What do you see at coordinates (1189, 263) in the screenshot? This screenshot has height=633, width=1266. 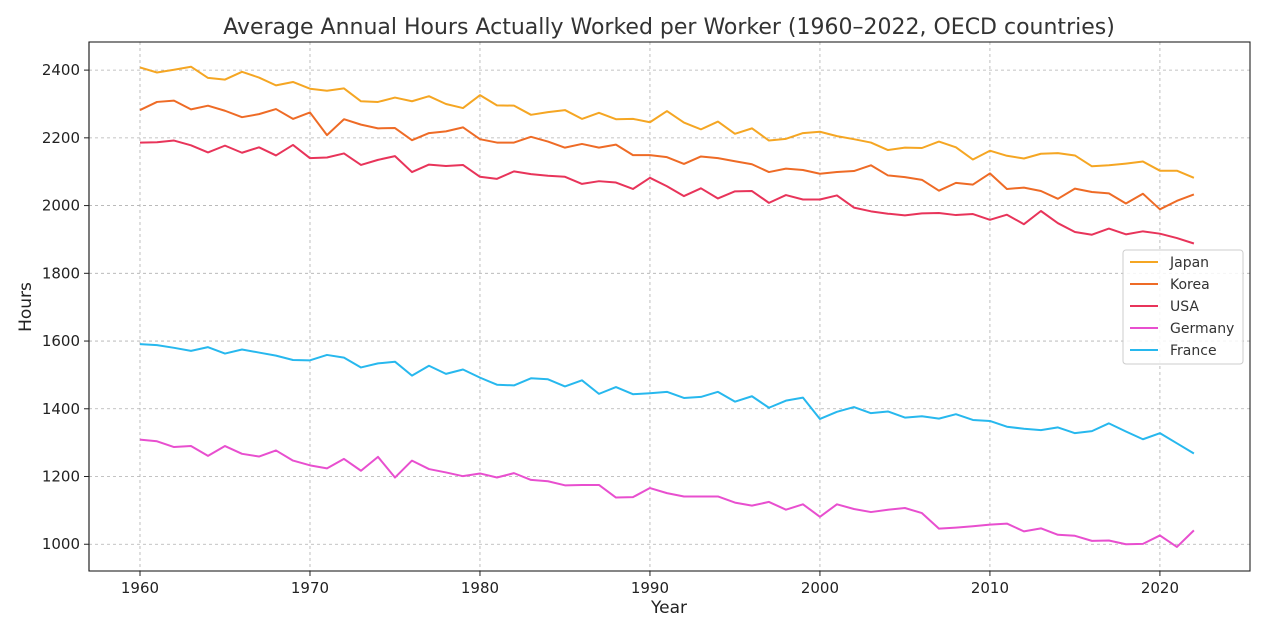 I see `legend-label: Japan` at bounding box center [1189, 263].